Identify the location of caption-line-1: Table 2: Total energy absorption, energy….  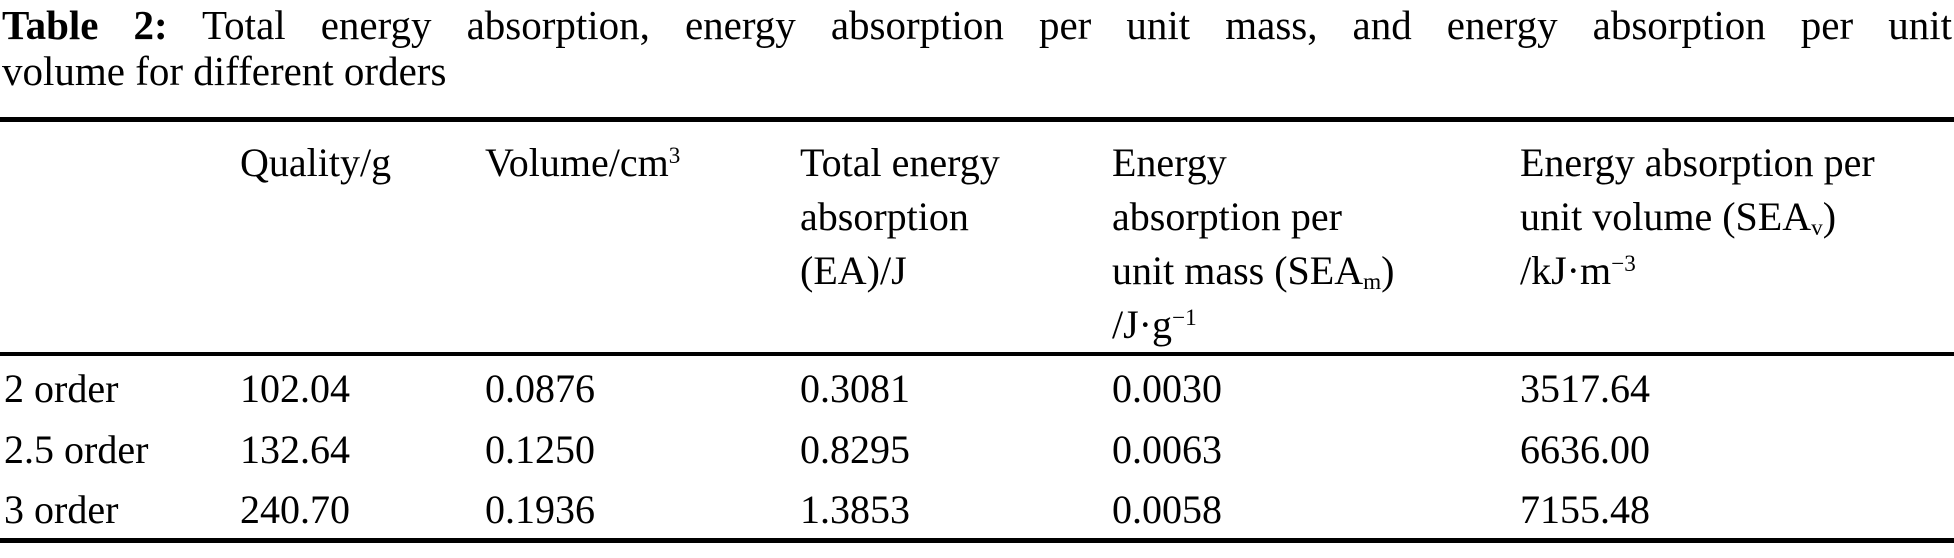
(977, 25).